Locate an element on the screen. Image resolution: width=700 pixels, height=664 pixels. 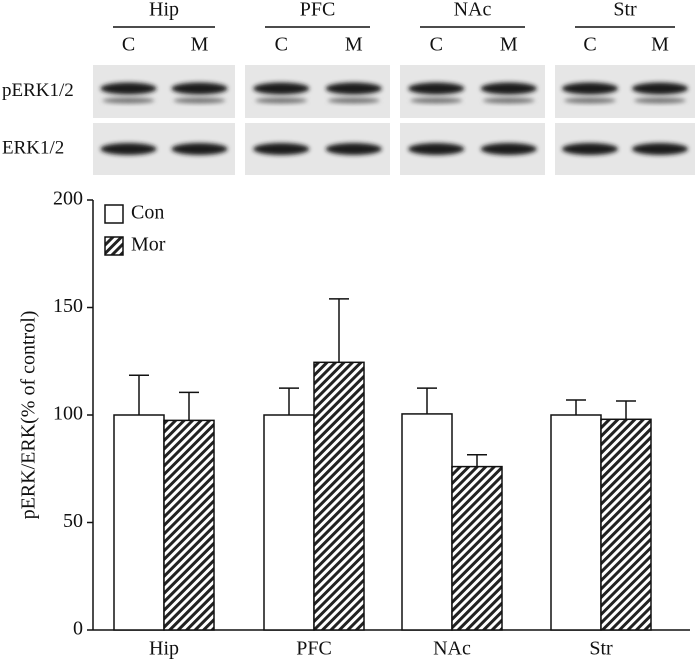
y-tick-label: 50 is located at coordinates (73, 521).